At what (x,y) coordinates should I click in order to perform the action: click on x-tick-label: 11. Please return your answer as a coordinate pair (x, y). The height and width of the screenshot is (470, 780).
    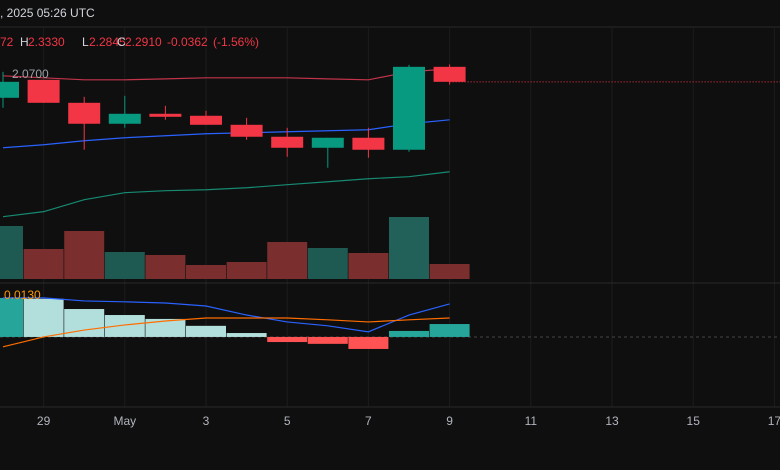
    Looking at the image, I should click on (531, 421).